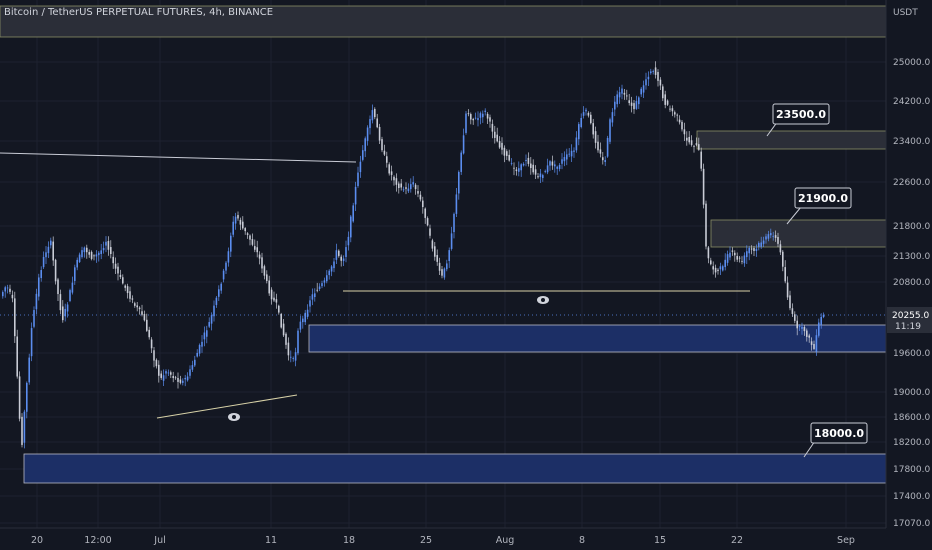 The width and height of the screenshot is (932, 550). What do you see at coordinates (737, 540) in the screenshot?
I see `x-tick-label: 22` at bounding box center [737, 540].